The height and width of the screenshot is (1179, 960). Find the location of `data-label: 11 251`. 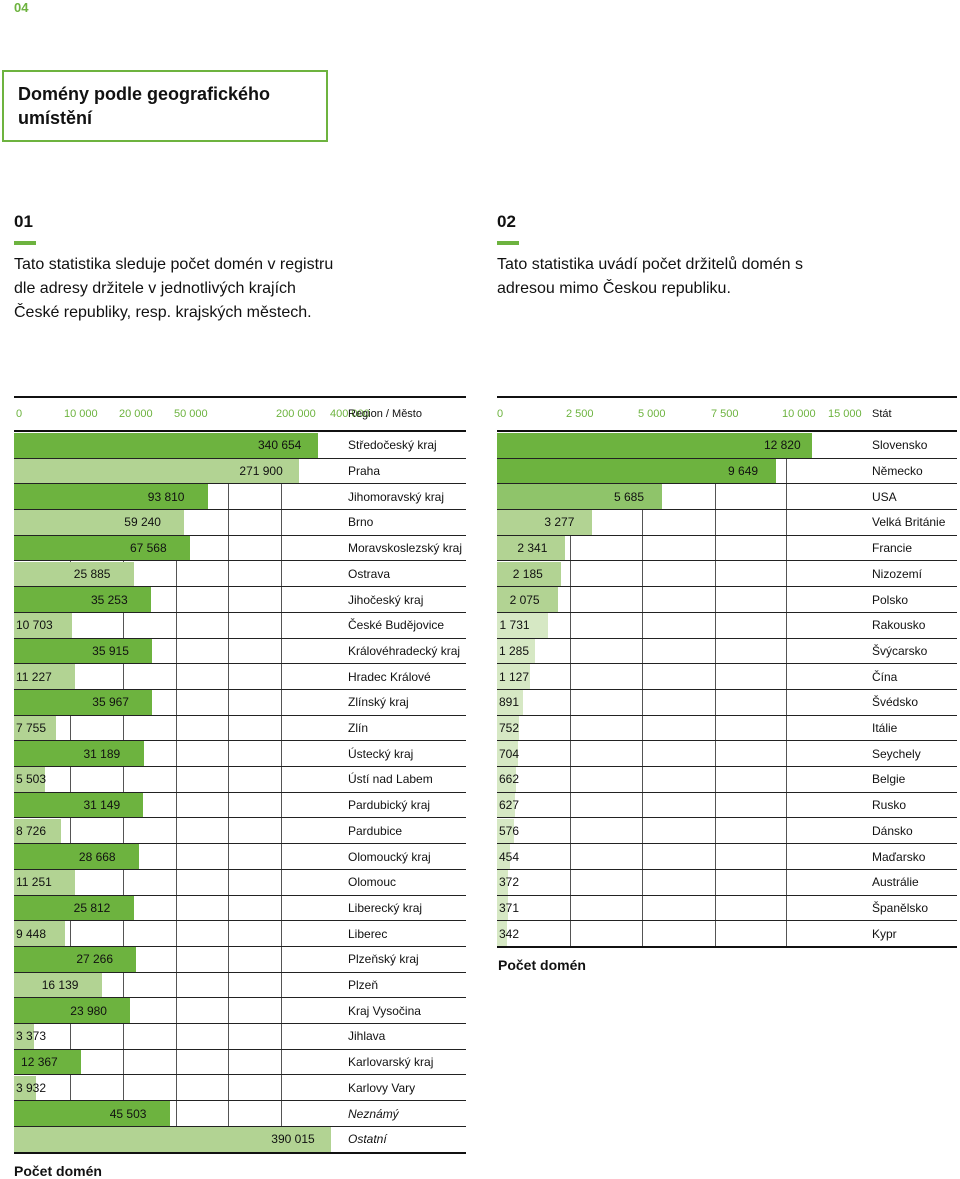

data-label: 11 251 is located at coordinates (34, 882).